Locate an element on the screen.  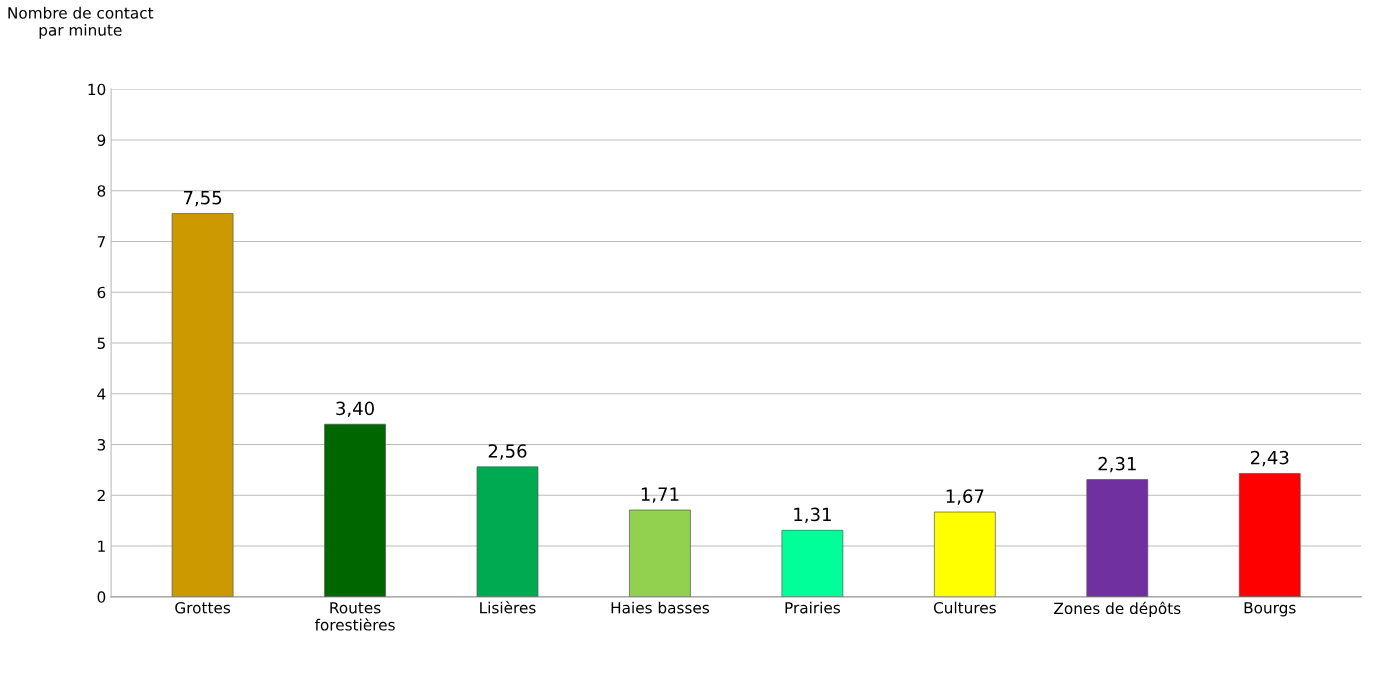
y-tick-label: 0 is located at coordinates (101, 597).